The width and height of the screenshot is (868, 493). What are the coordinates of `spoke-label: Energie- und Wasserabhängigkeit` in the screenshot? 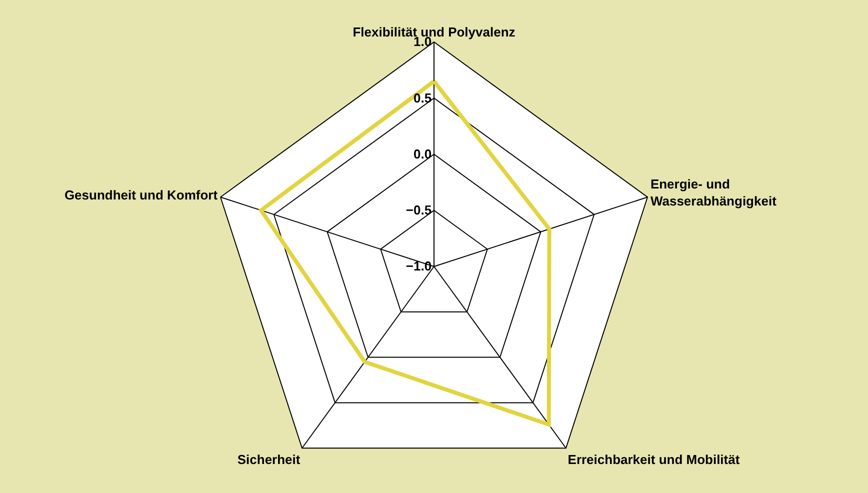 It's located at (714, 192).